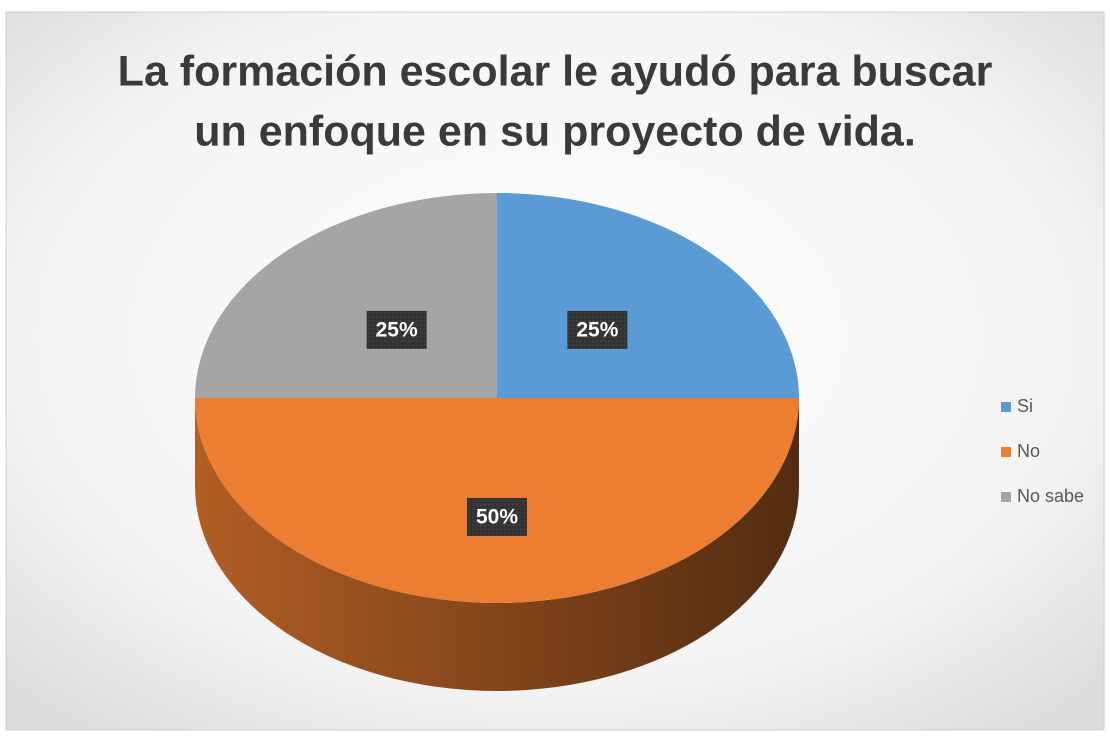 The height and width of the screenshot is (740, 1110). I want to click on chart-title: un enfoque en su proyecto de vida., so click(555, 131).